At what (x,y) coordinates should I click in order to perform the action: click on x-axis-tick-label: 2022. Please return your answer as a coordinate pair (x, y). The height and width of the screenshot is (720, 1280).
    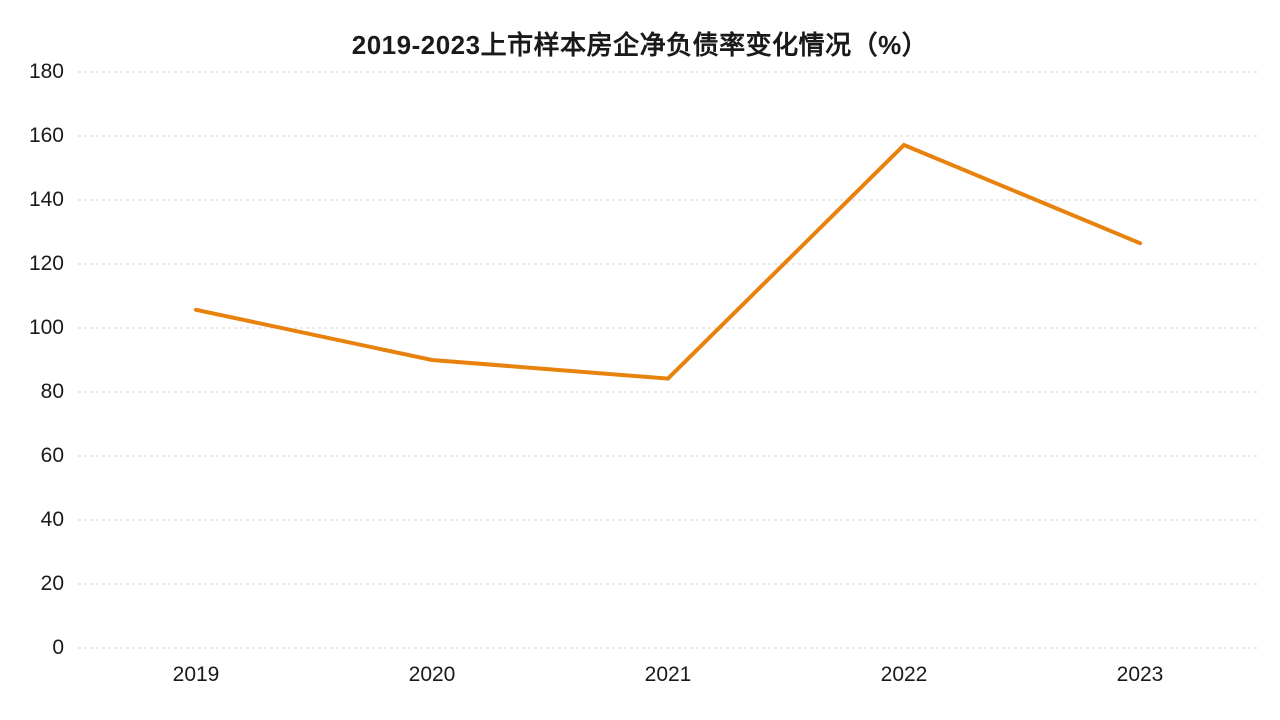
    Looking at the image, I should click on (904, 674).